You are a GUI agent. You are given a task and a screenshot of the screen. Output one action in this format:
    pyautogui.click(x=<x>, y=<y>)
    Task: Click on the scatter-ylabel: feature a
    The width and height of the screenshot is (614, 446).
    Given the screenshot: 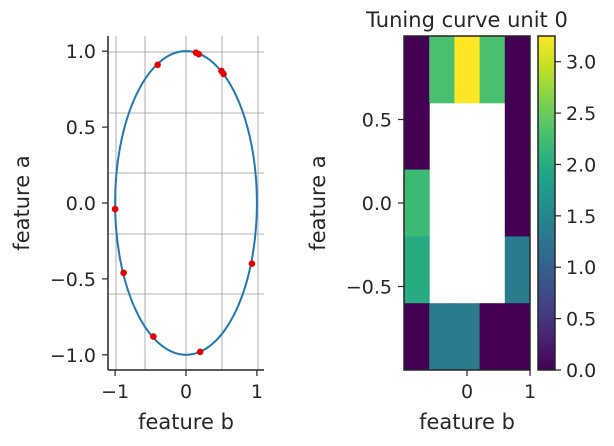 What is the action you would take?
    pyautogui.click(x=22, y=202)
    